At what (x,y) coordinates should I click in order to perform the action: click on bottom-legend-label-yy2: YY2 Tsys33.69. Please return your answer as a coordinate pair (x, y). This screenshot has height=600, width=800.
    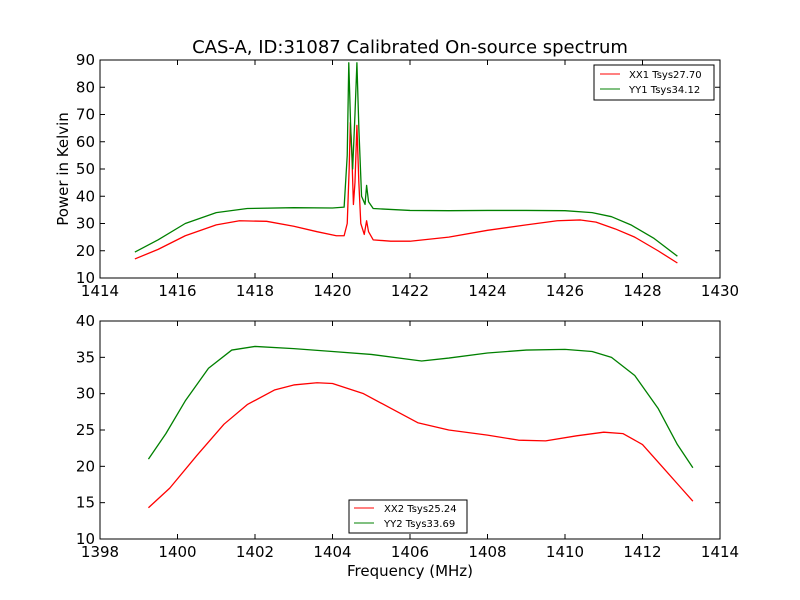
    Looking at the image, I should click on (419, 524).